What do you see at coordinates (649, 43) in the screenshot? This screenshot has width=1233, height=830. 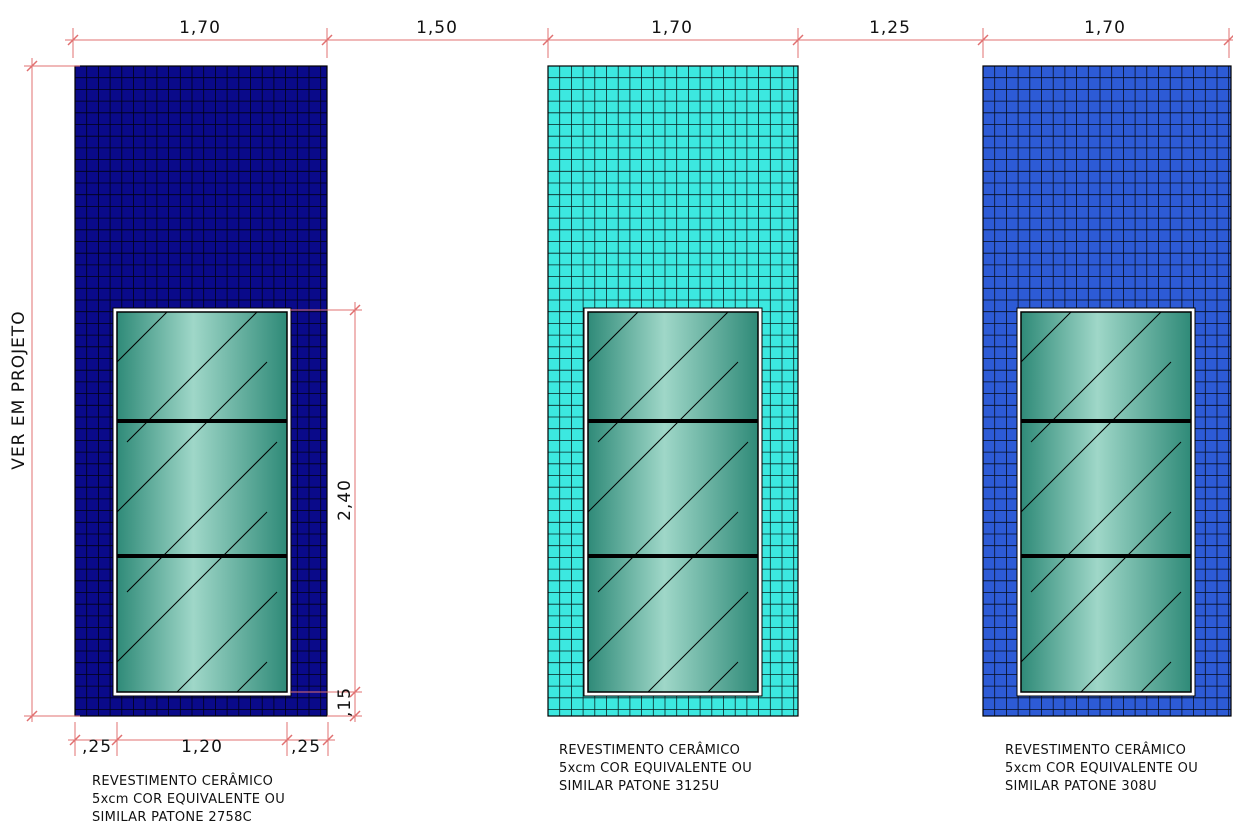 I see `top-dimension-chain` at bounding box center [649, 43].